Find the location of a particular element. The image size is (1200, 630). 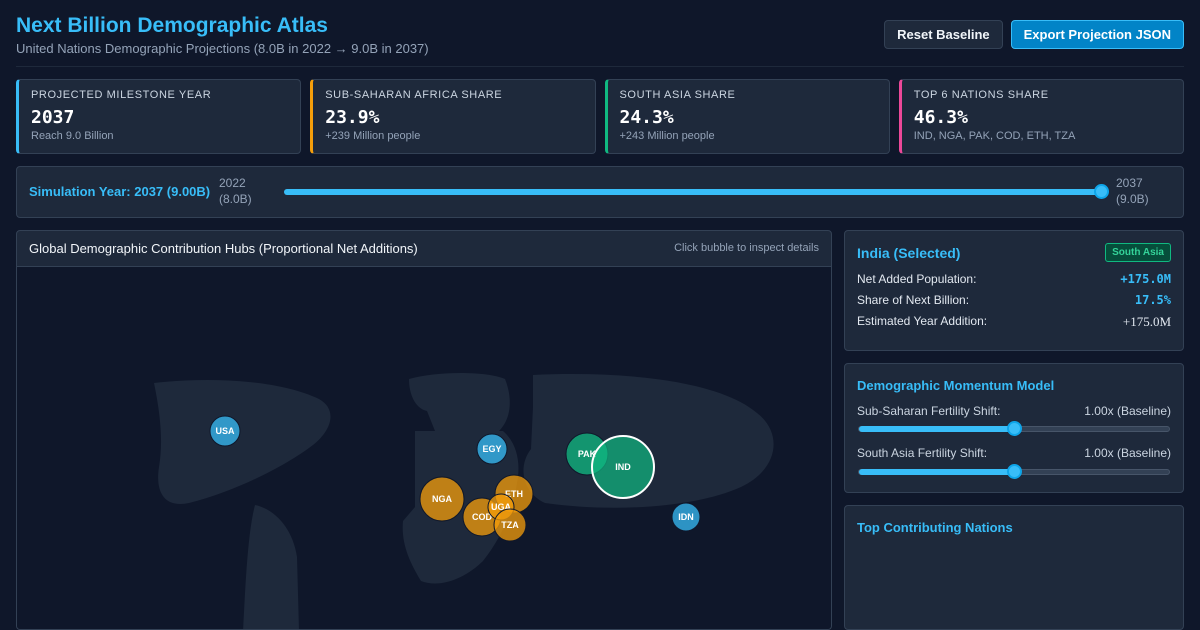

bubble-nga: NGA is located at coordinates (442, 499).